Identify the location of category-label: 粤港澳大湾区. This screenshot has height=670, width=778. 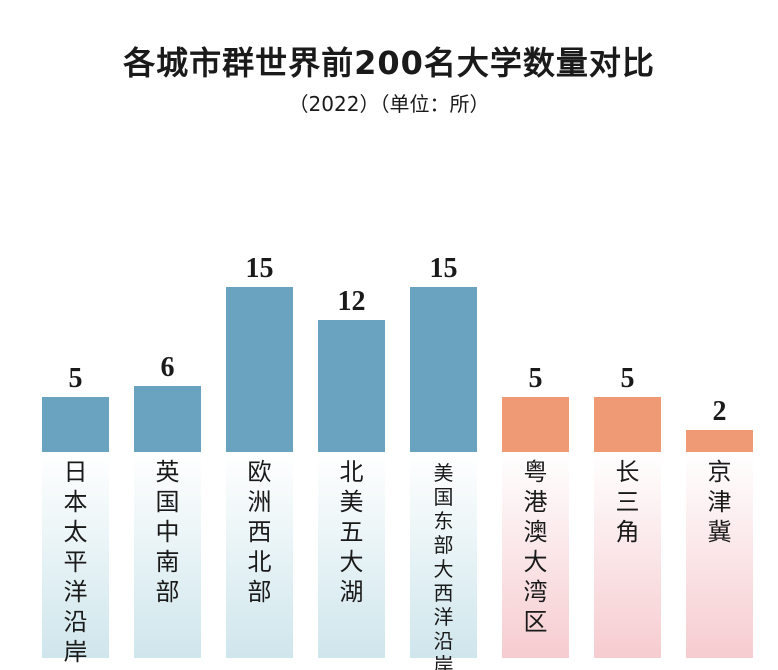
(536, 547).